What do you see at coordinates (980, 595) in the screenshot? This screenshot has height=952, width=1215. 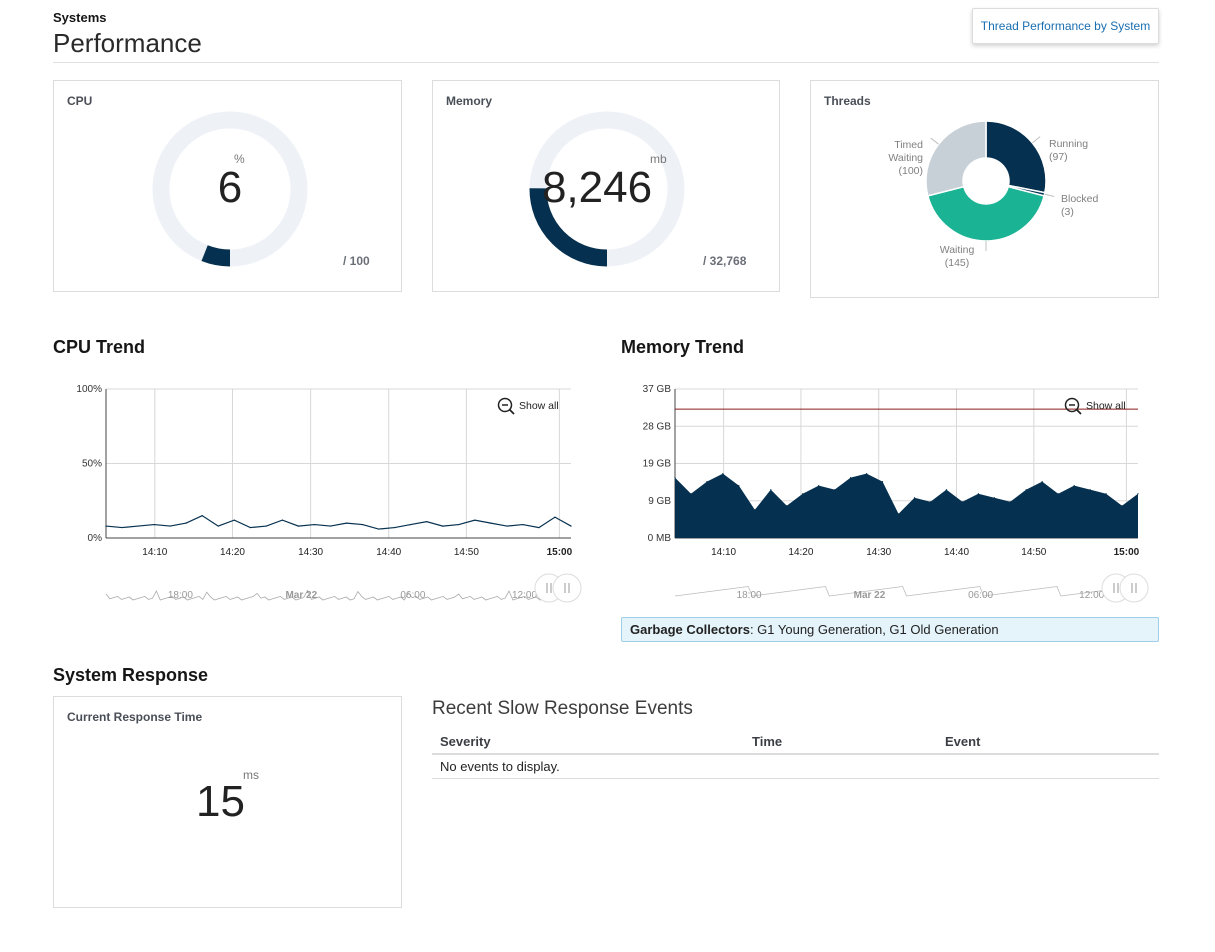 I see `navigator-label: 06:00` at bounding box center [980, 595].